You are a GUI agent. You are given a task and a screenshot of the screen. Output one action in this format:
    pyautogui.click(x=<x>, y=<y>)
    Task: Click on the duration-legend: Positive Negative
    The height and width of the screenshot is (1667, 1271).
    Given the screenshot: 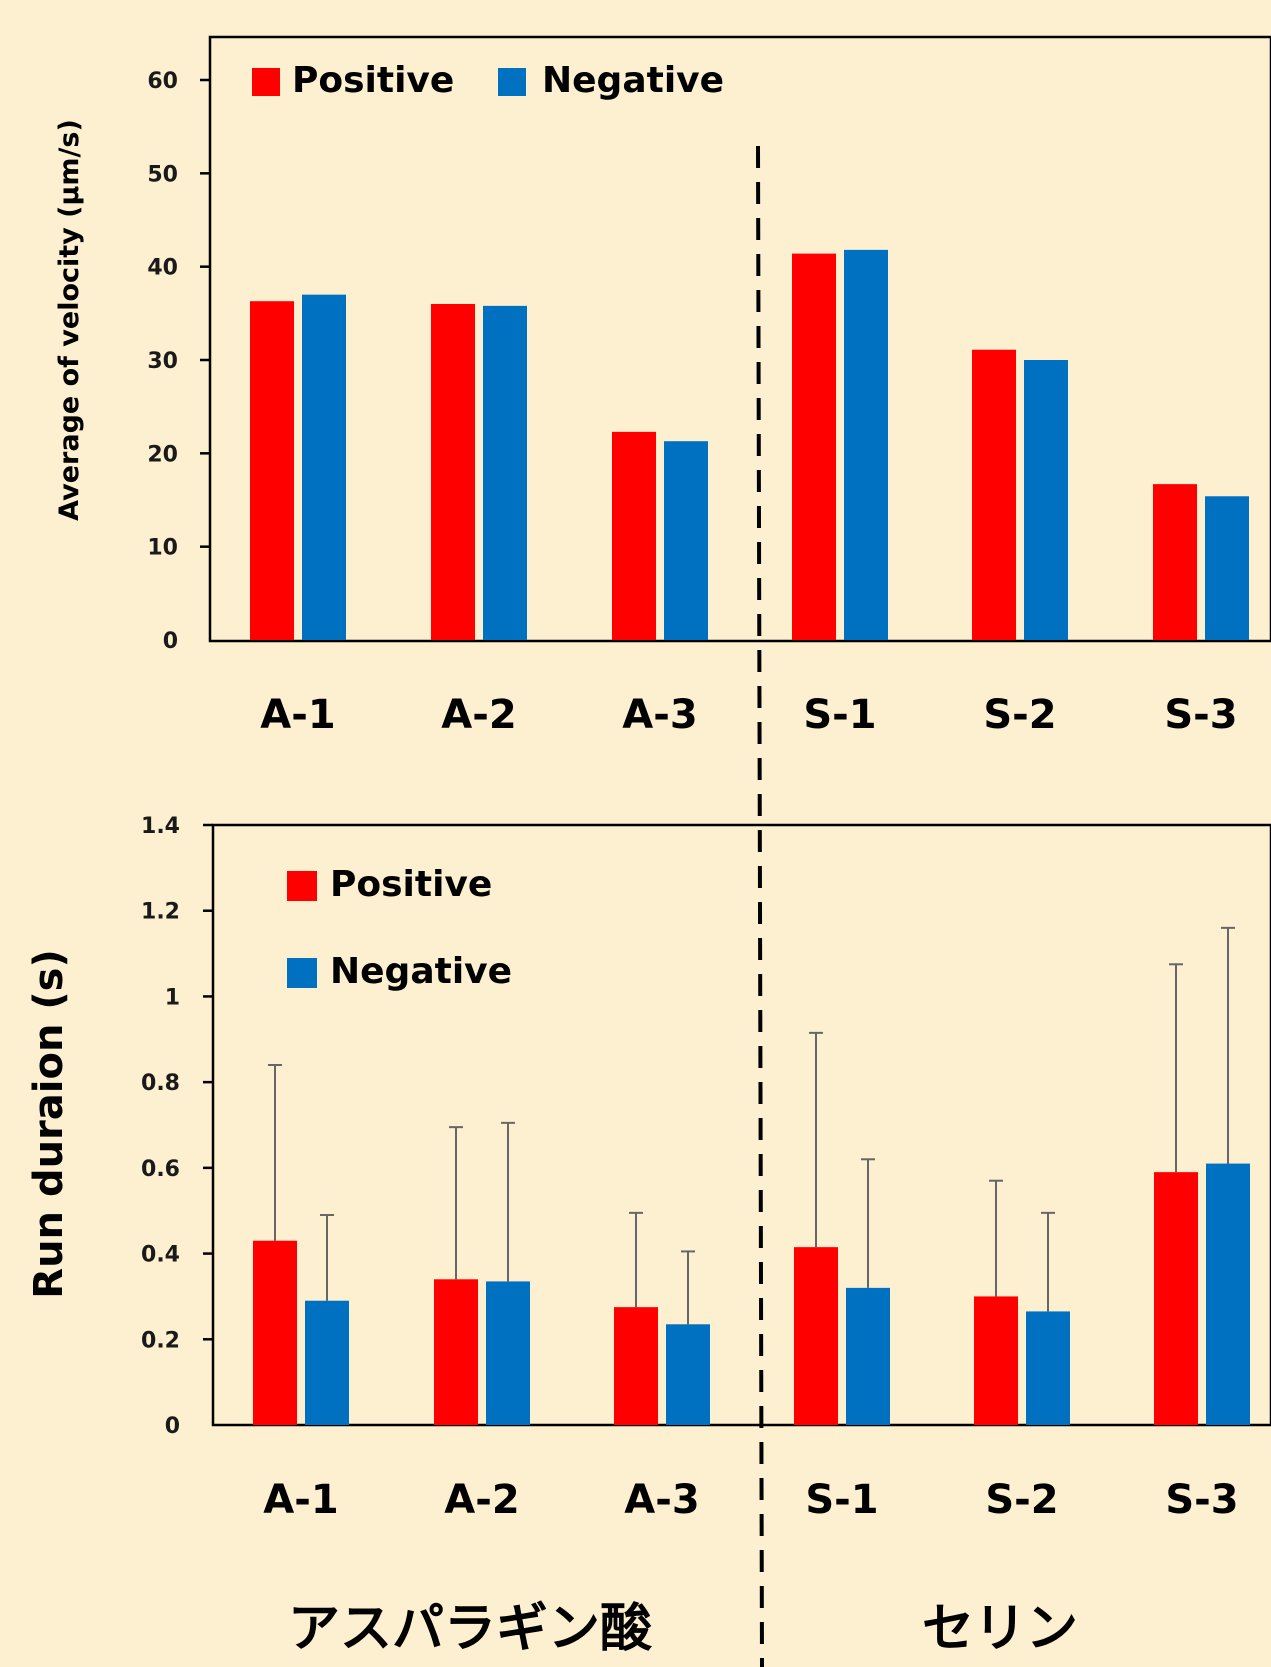 What is the action you would take?
    pyautogui.click(x=399, y=928)
    